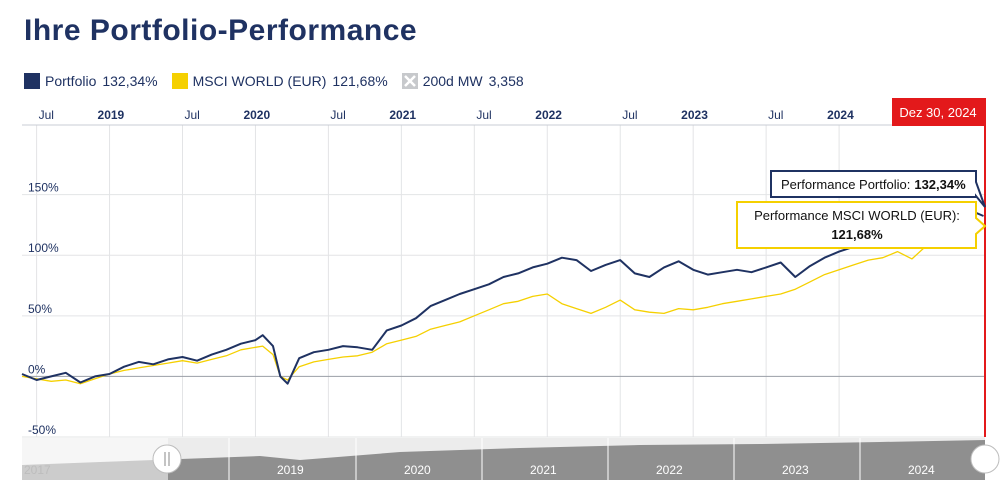 Image resolution: width=1000 pixels, height=490 pixels. Describe the element at coordinates (940, 184) in the screenshot. I see `tooltip-portfolio-value: 132,34%` at that location.